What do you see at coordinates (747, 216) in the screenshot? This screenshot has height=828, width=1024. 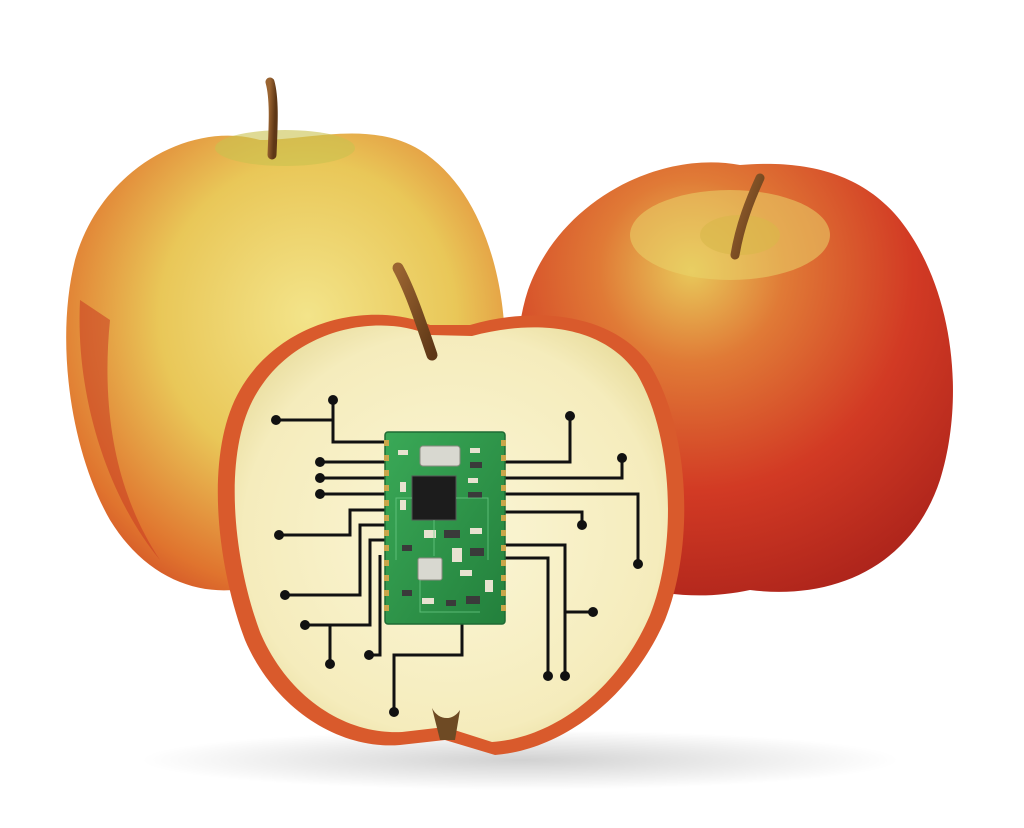 I see `right-apple-stem` at bounding box center [747, 216].